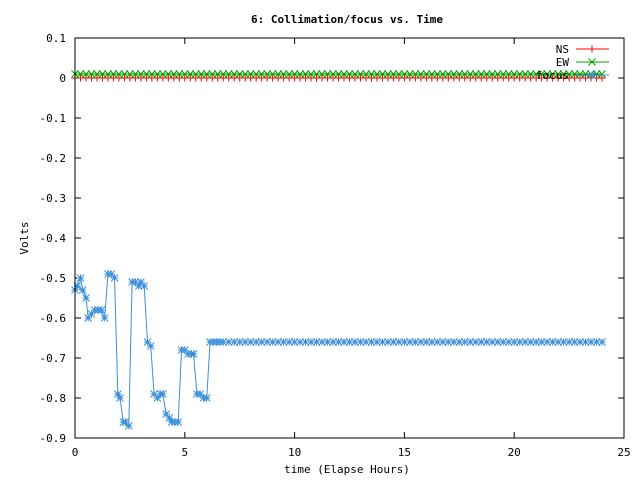 The height and width of the screenshot is (480, 640). Describe the element at coordinates (56, 38) in the screenshot. I see `y-tick-label: 0.1` at that location.